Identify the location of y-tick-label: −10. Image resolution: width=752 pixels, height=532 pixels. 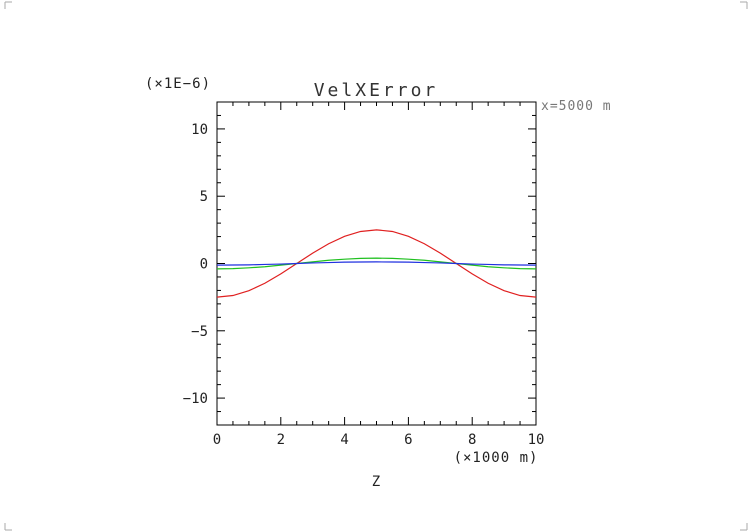
(195, 399).